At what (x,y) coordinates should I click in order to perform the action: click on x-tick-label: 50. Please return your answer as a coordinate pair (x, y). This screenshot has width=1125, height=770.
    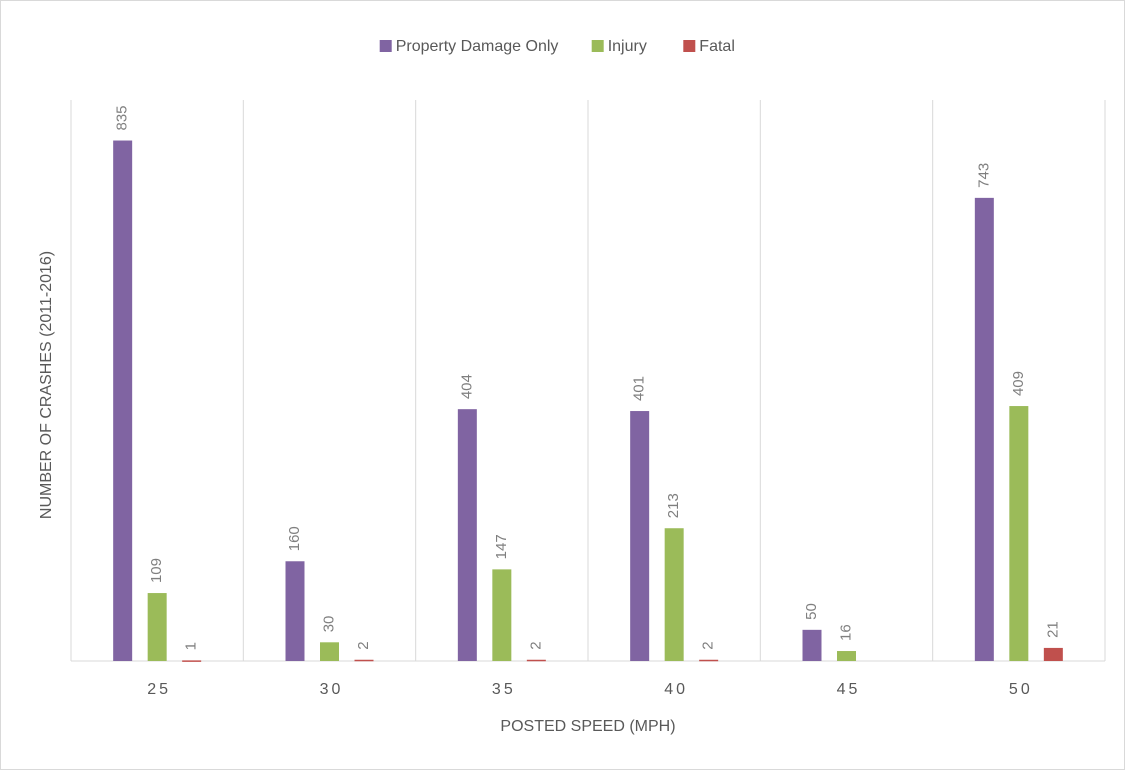
    Looking at the image, I should click on (1021, 689).